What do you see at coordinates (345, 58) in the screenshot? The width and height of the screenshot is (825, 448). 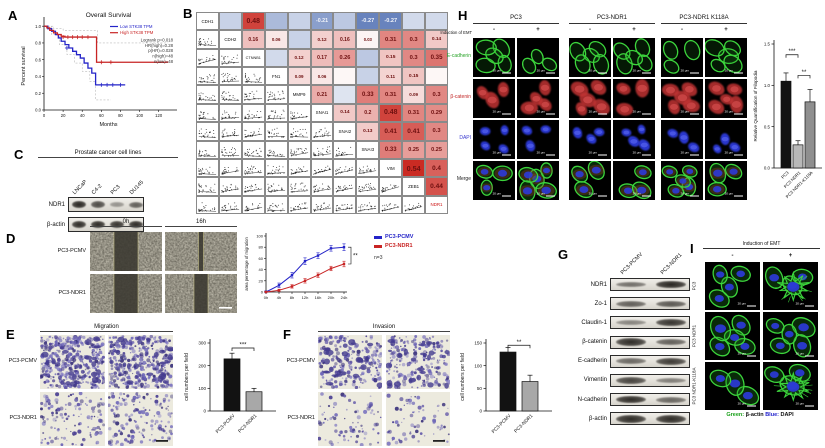 I see `matrix-corr-cell: 0.26` at bounding box center [345, 58].